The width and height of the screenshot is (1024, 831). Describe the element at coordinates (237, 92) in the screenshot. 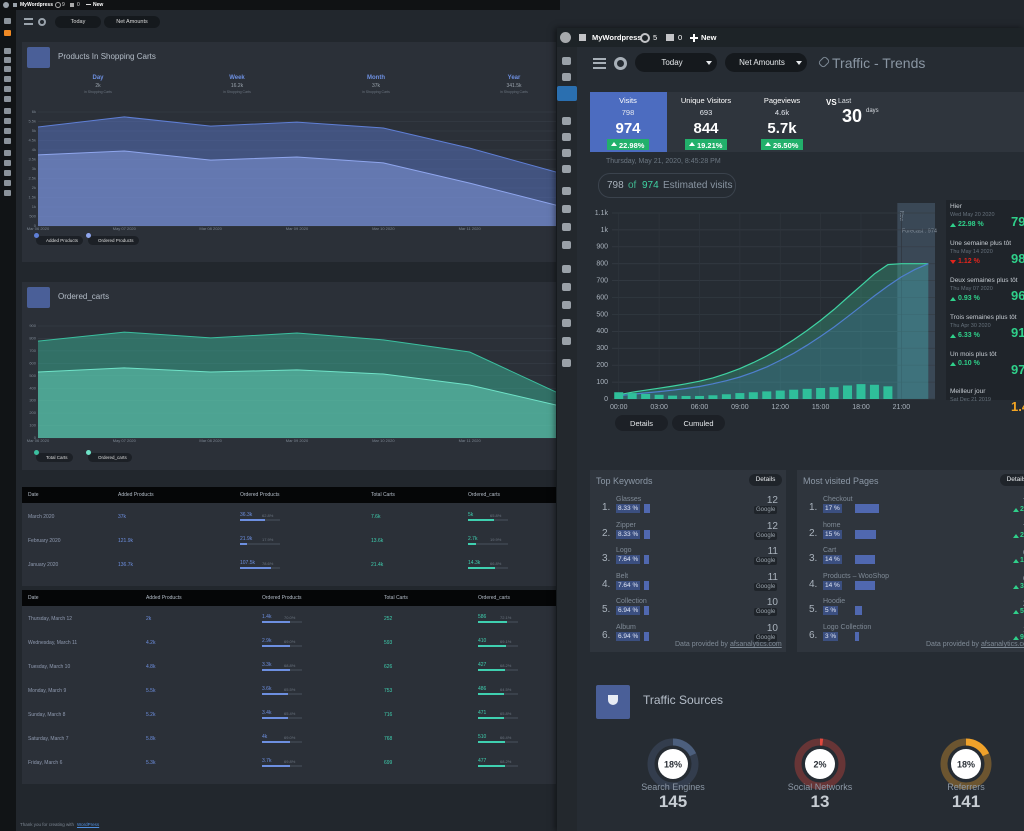

I see `period-note: in Shopping Carts` at that location.